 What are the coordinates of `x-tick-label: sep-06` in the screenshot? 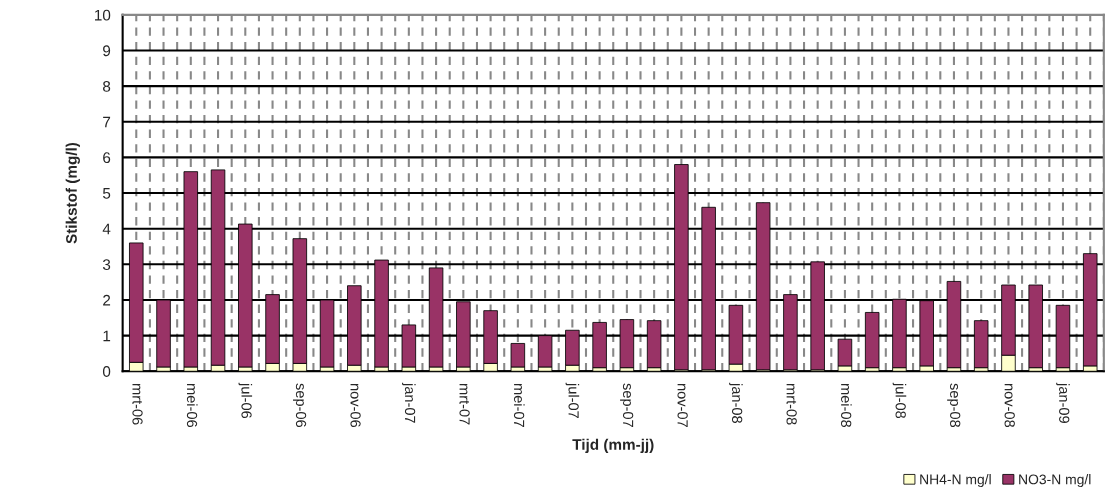 It's located at (300, 405).